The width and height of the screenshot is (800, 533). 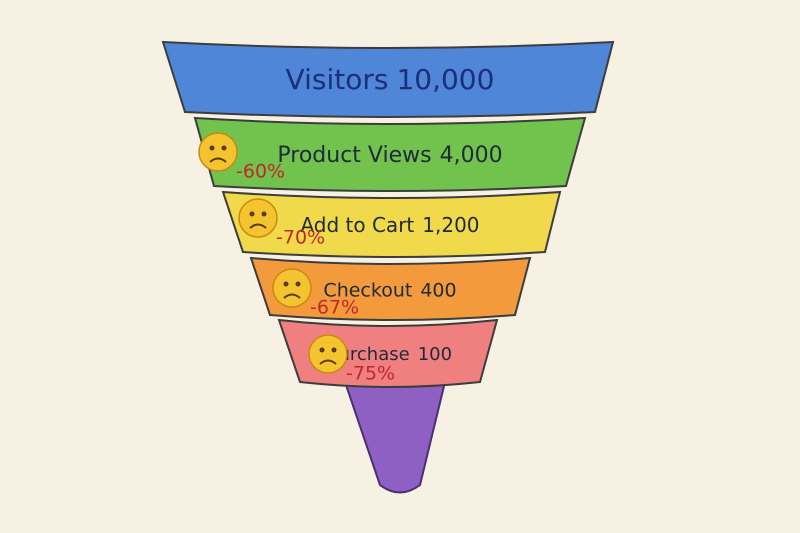 What do you see at coordinates (438, 290) in the screenshot?
I see `stage-value: 400` at bounding box center [438, 290].